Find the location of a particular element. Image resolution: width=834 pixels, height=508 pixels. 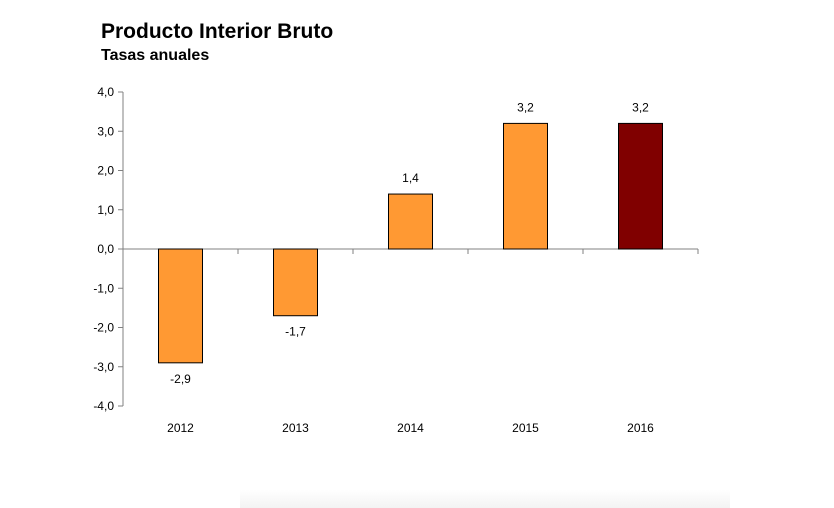

bar-2013 is located at coordinates (295, 282).